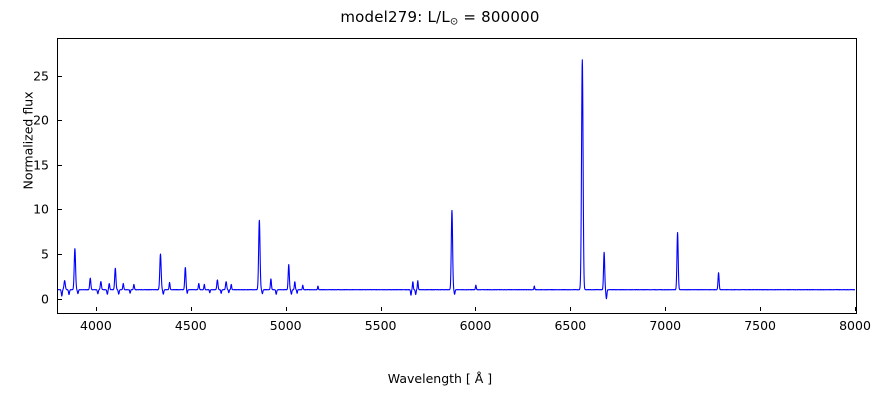 The image size is (880, 400). I want to click on chart-title-main: model279: L/L, so click(395, 17).